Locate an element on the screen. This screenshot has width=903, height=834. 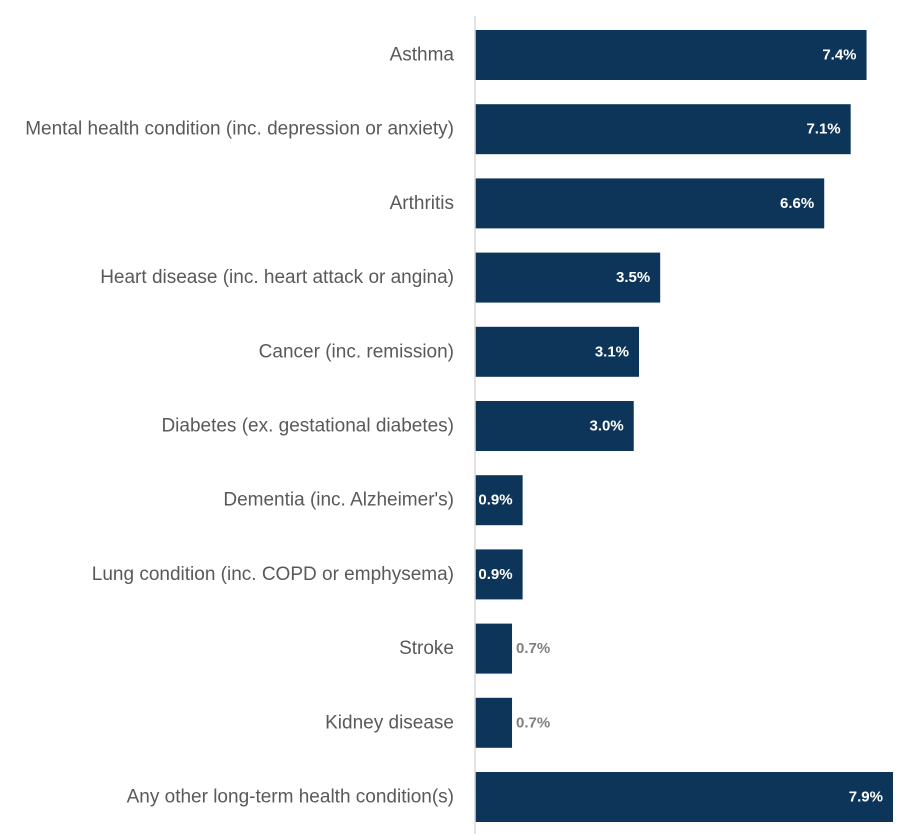
value-label: 3.1% is located at coordinates (612, 351).